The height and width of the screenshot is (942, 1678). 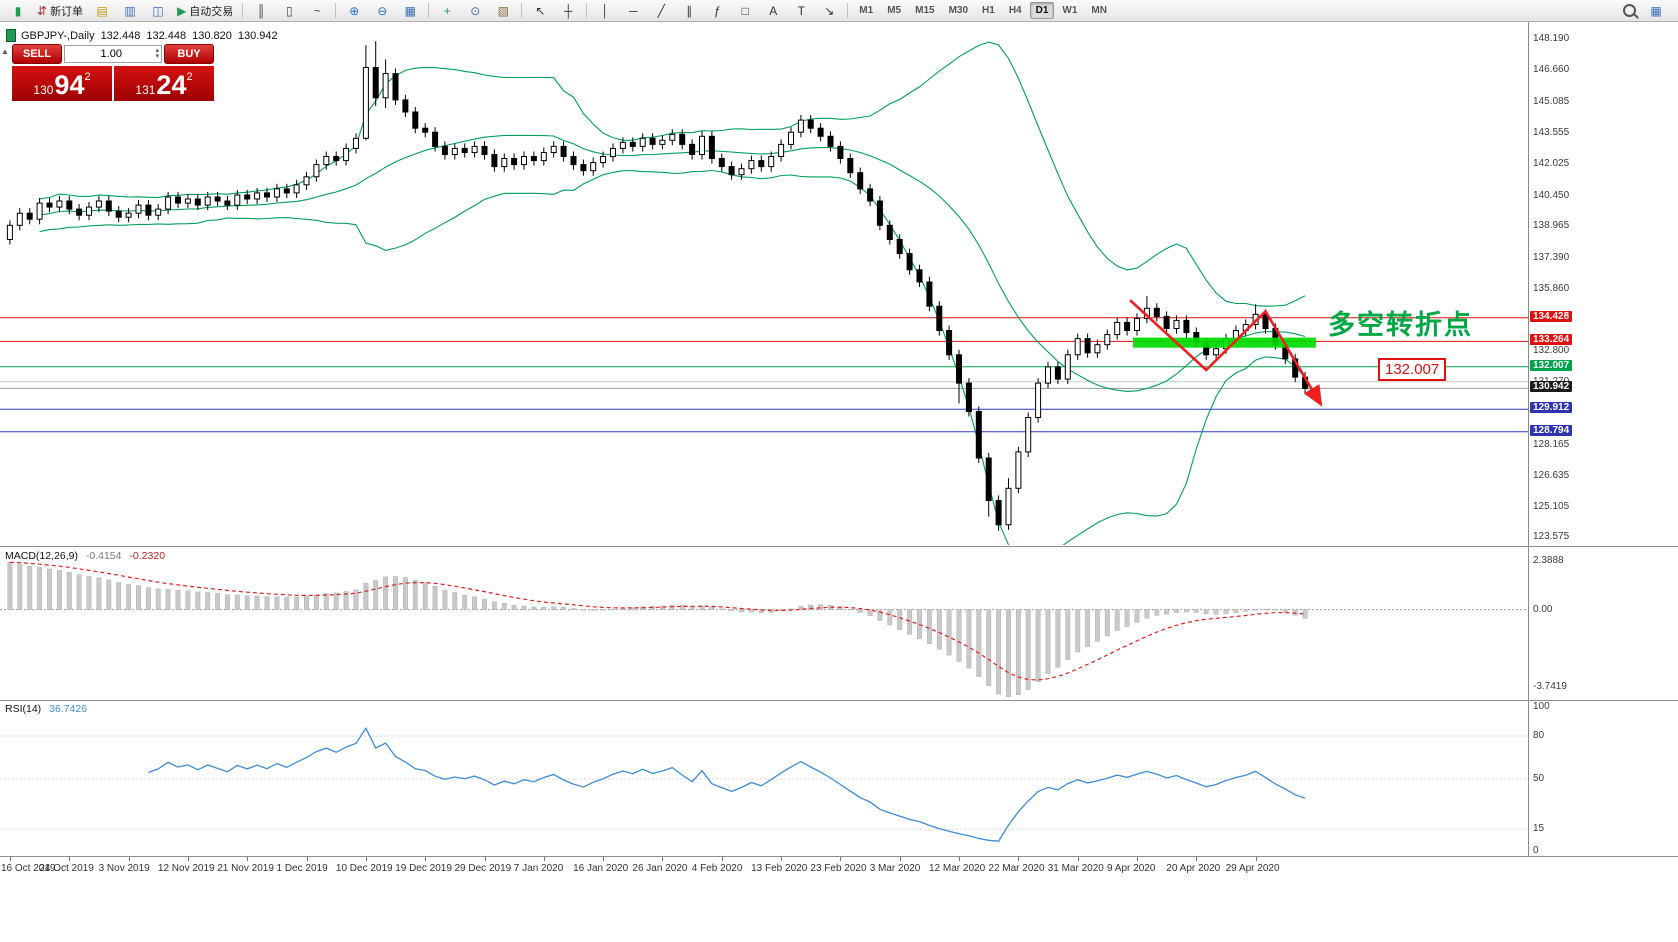 What do you see at coordinates (189, 54) in the screenshot?
I see `buy-button: BUY` at bounding box center [189, 54].